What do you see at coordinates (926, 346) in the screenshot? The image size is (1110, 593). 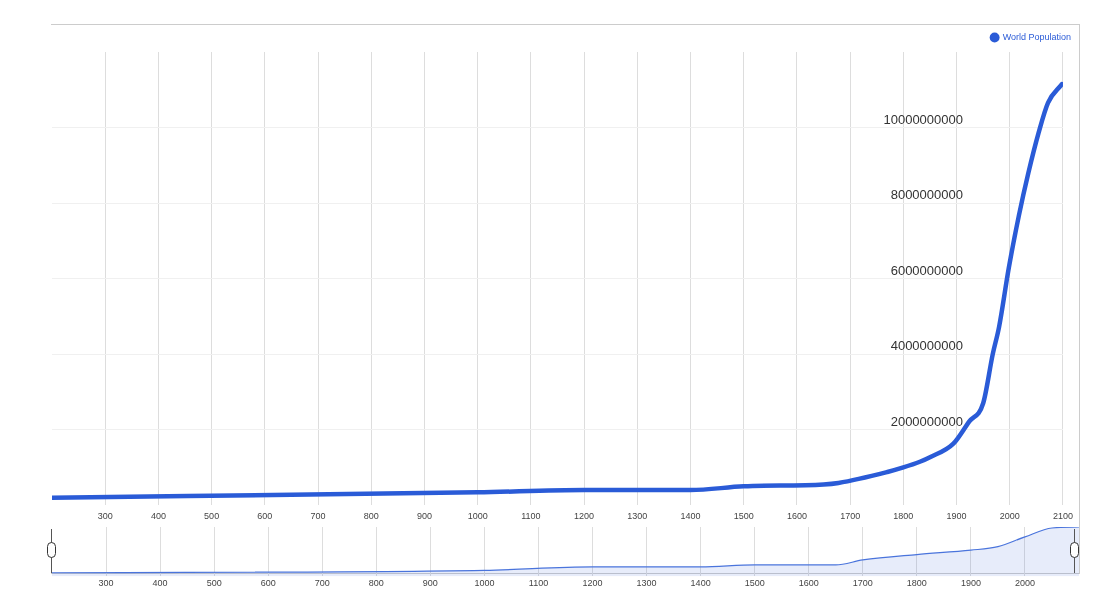 I see `y-tick-label: 4000000000` at bounding box center [926, 346].